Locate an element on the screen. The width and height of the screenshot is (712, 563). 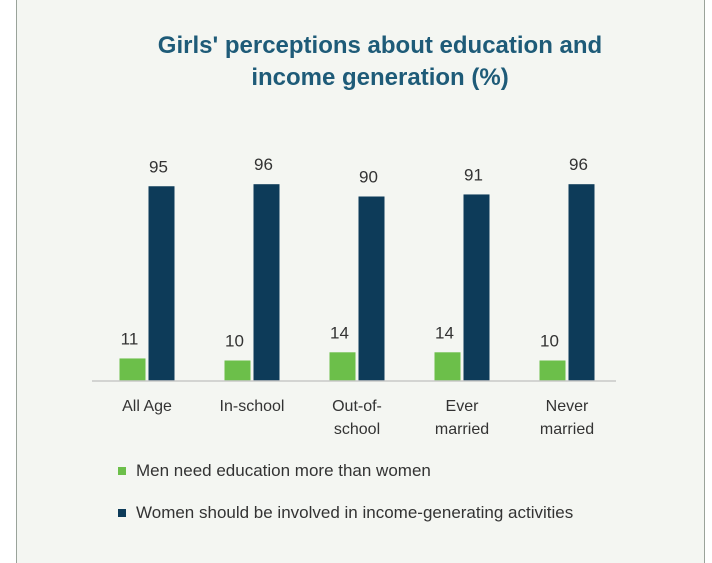
data-label-series2-3: 91 is located at coordinates (473, 174).